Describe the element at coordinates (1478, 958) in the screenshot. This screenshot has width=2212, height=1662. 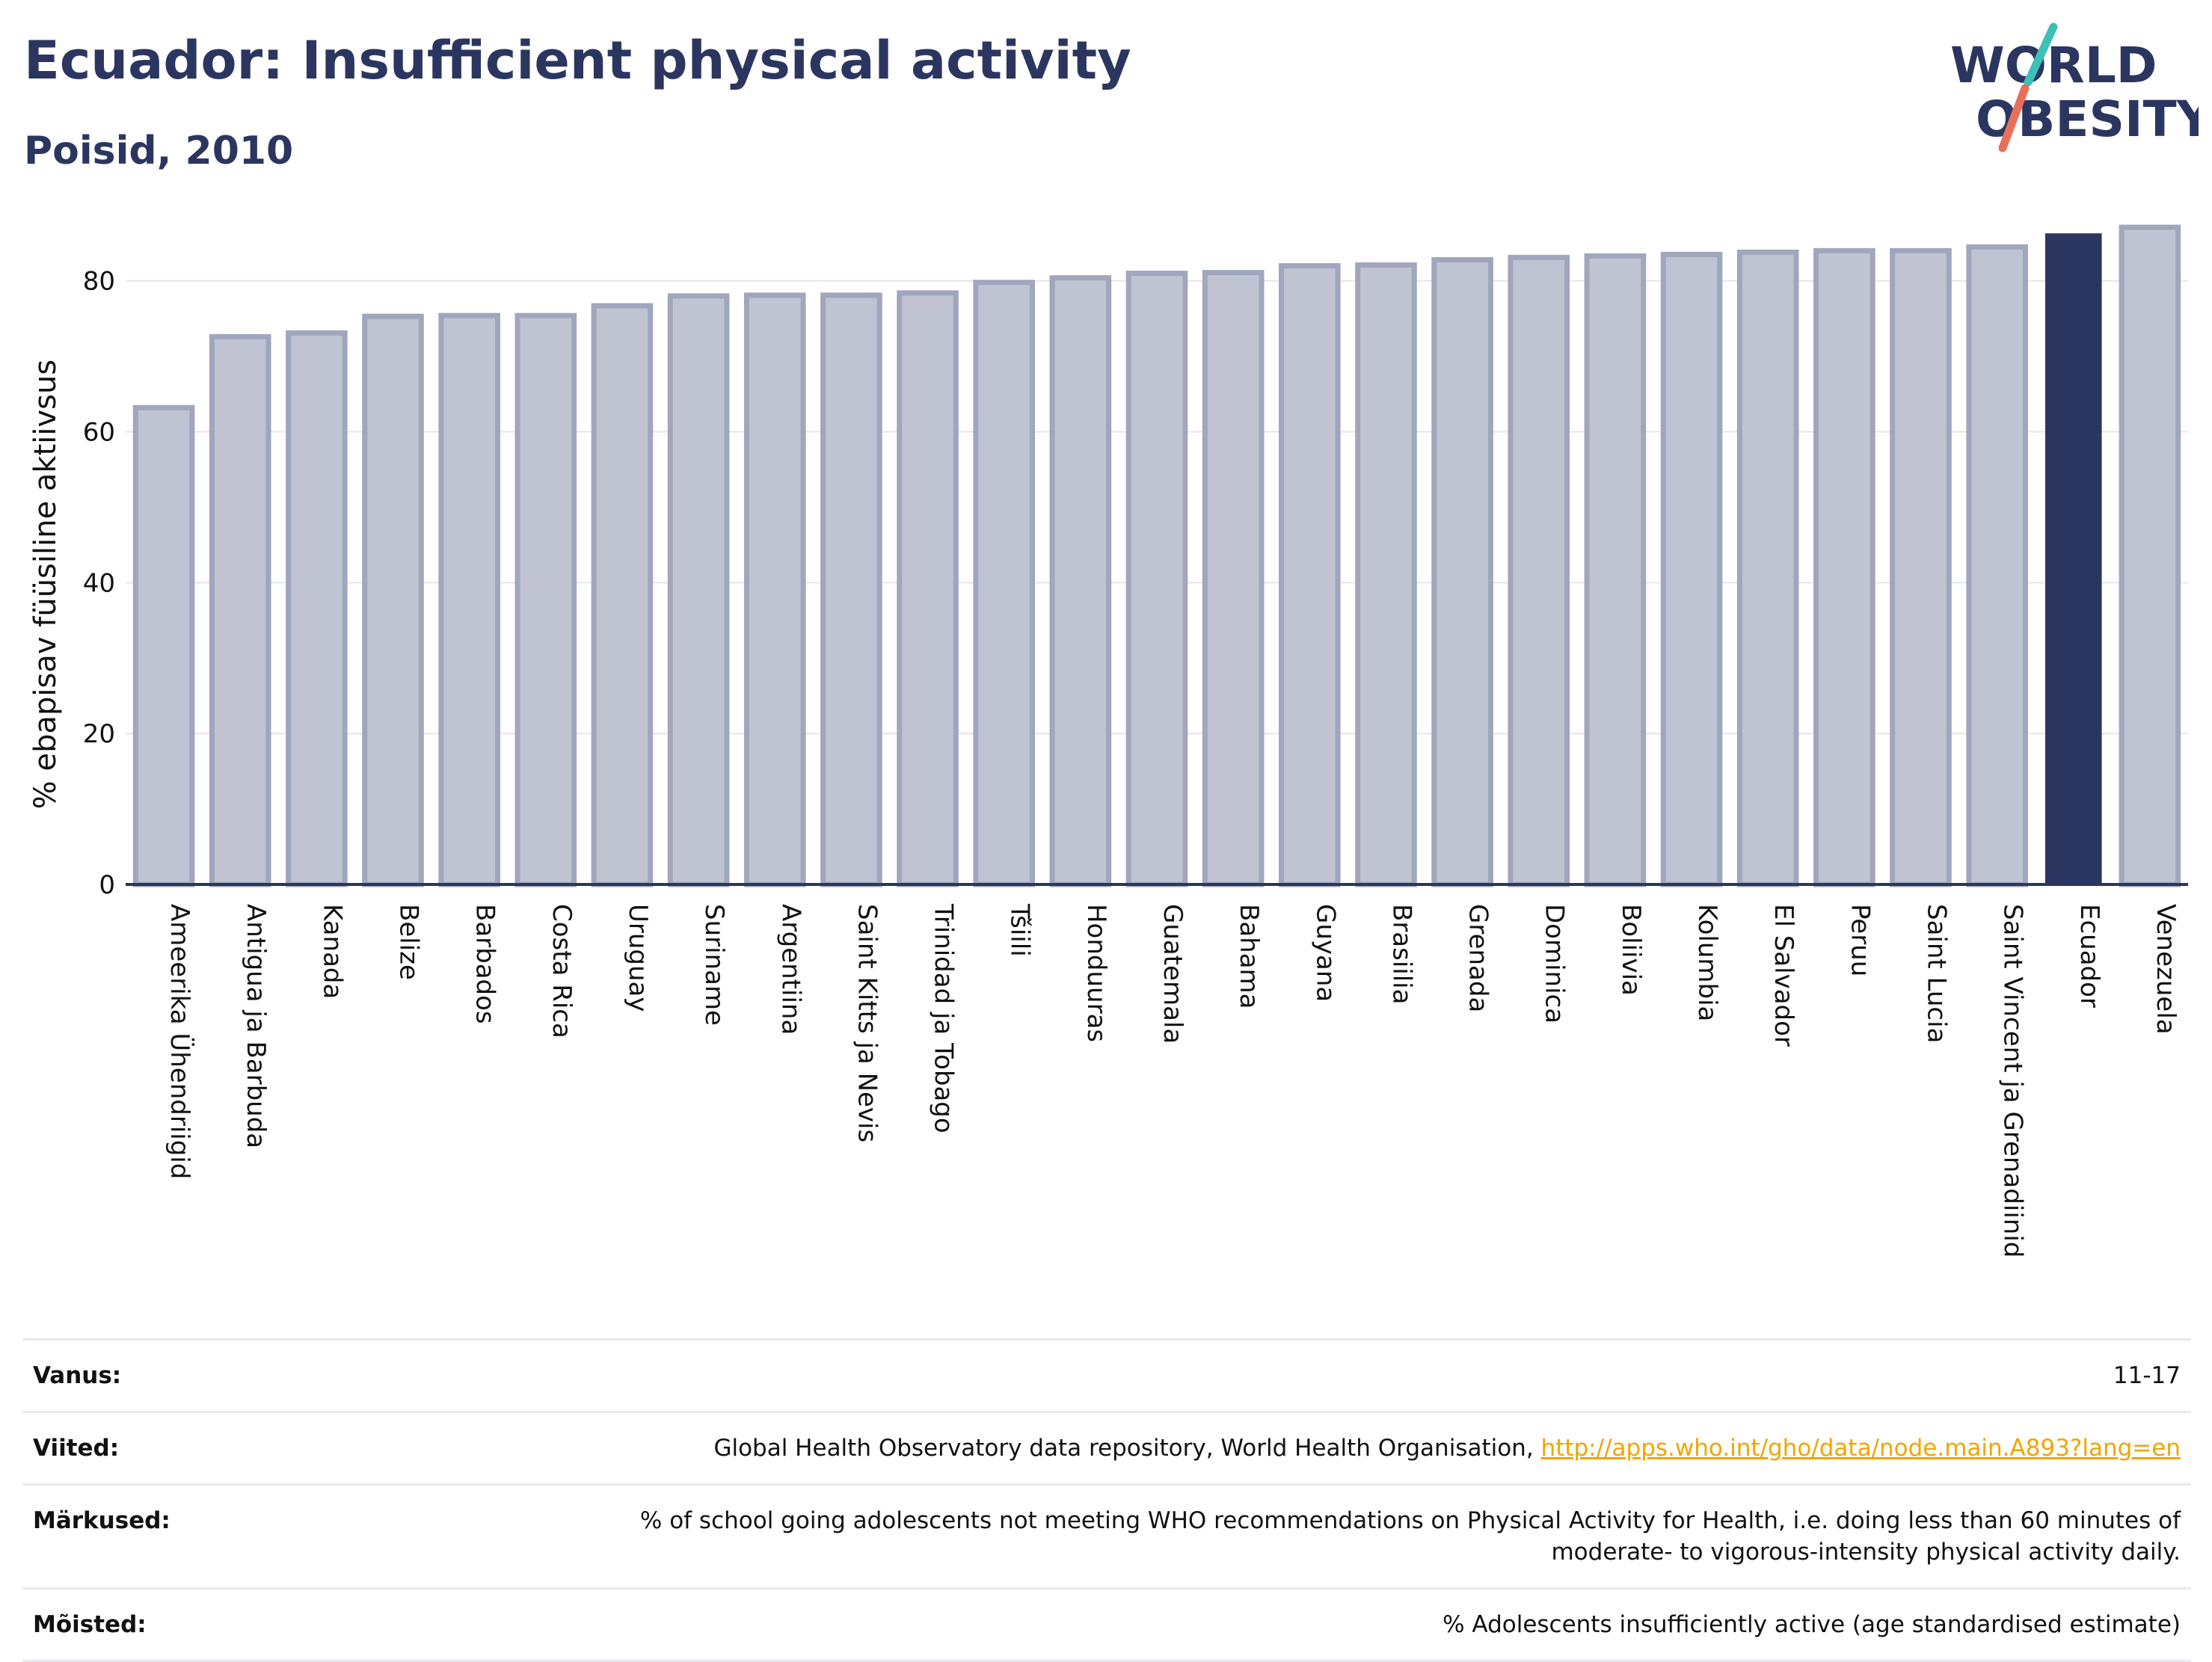
I see `x-tick-label: Grenada` at that location.